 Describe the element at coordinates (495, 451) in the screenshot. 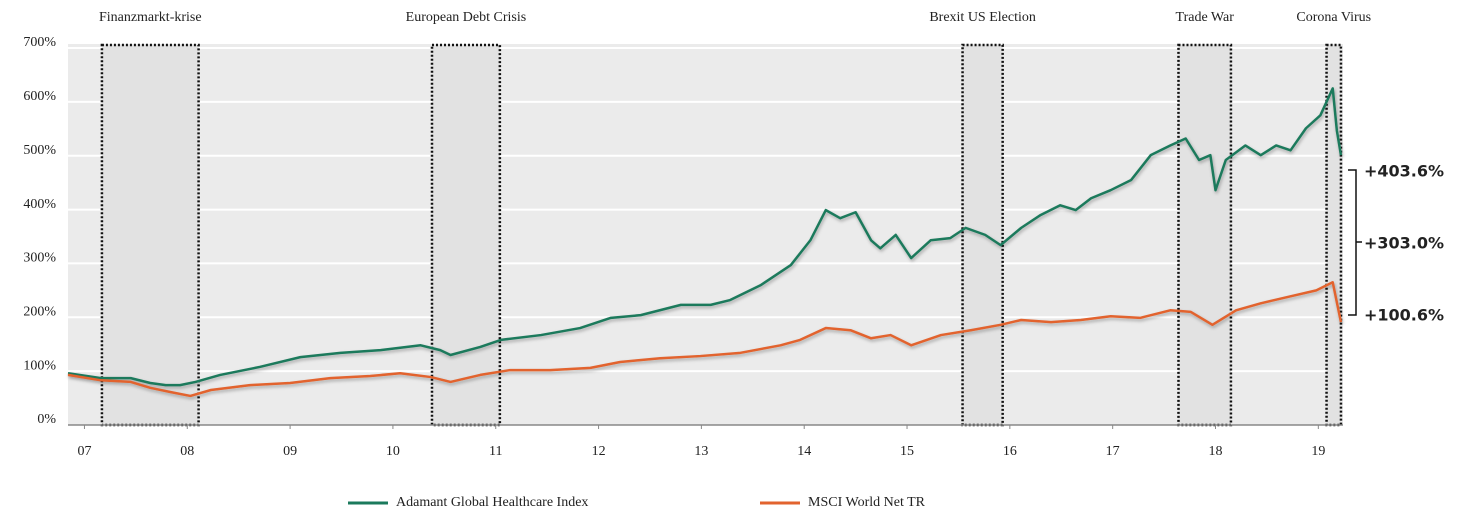

I see `x-tick-label: 11` at that location.